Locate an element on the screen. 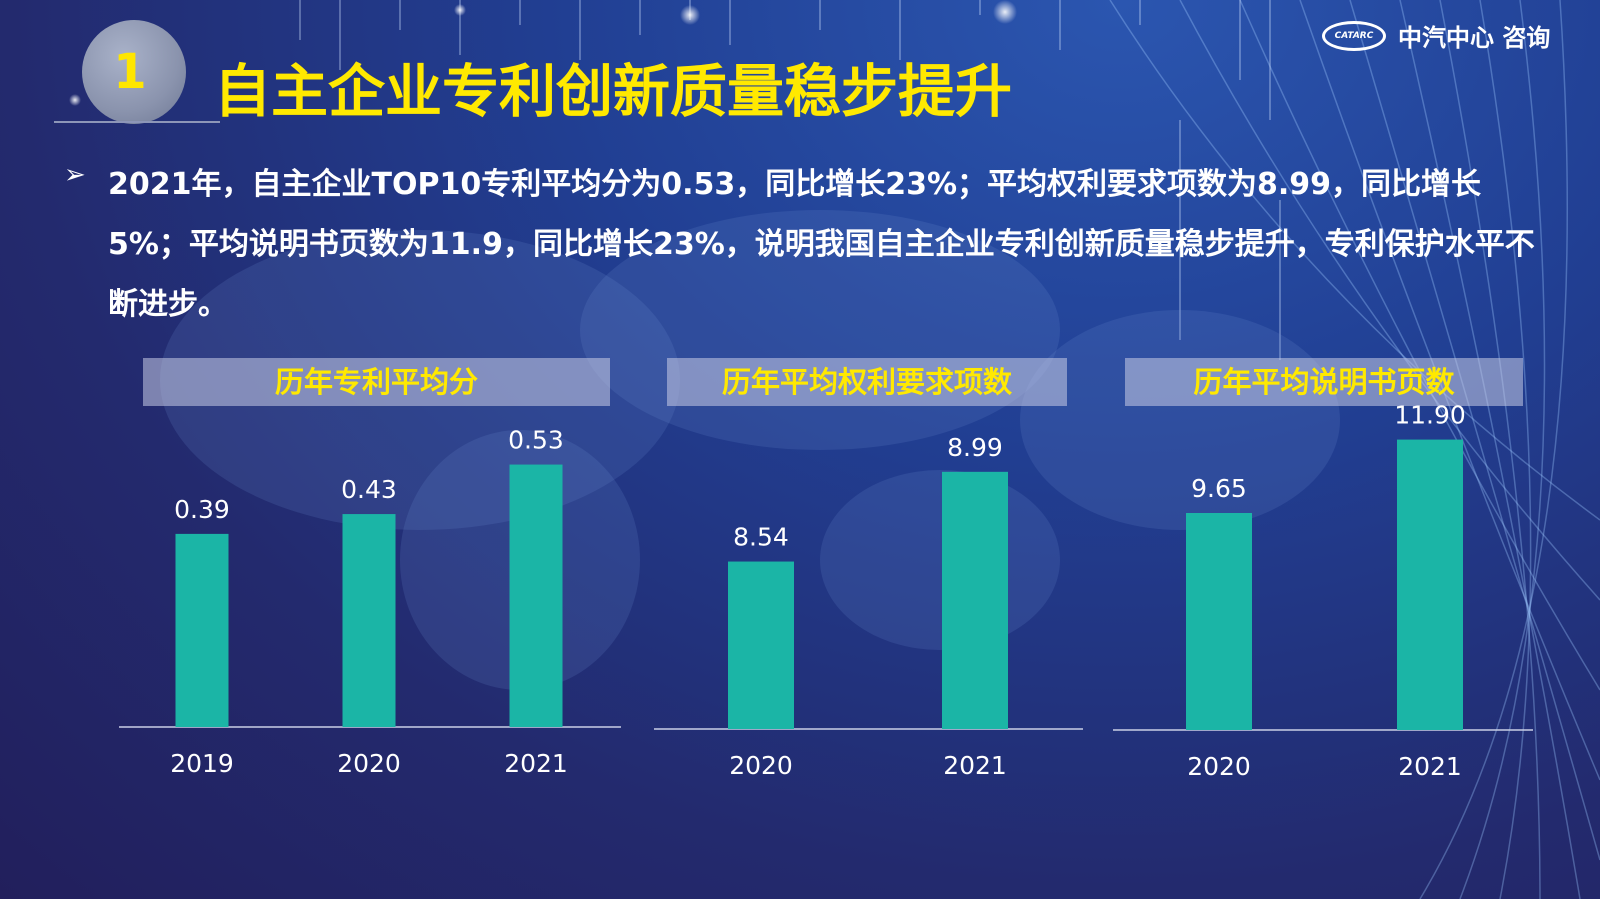  chart-1-tick-label-2019: 2019 is located at coordinates (202, 763).